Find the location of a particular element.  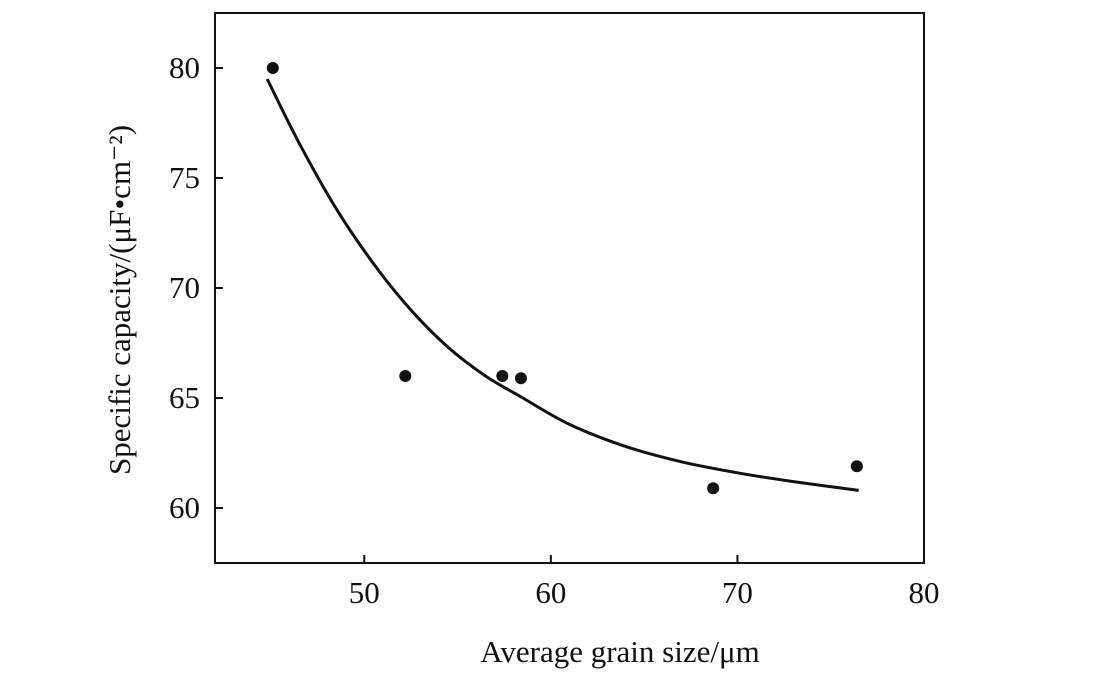

y-tick-label: 65 is located at coordinates (184, 397).